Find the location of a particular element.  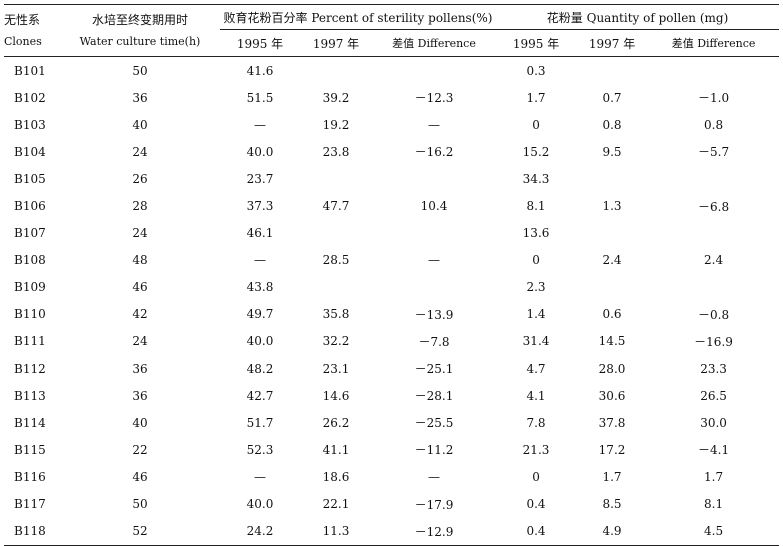

sterility-difference-header: 差值 Difference is located at coordinates (434, 43).